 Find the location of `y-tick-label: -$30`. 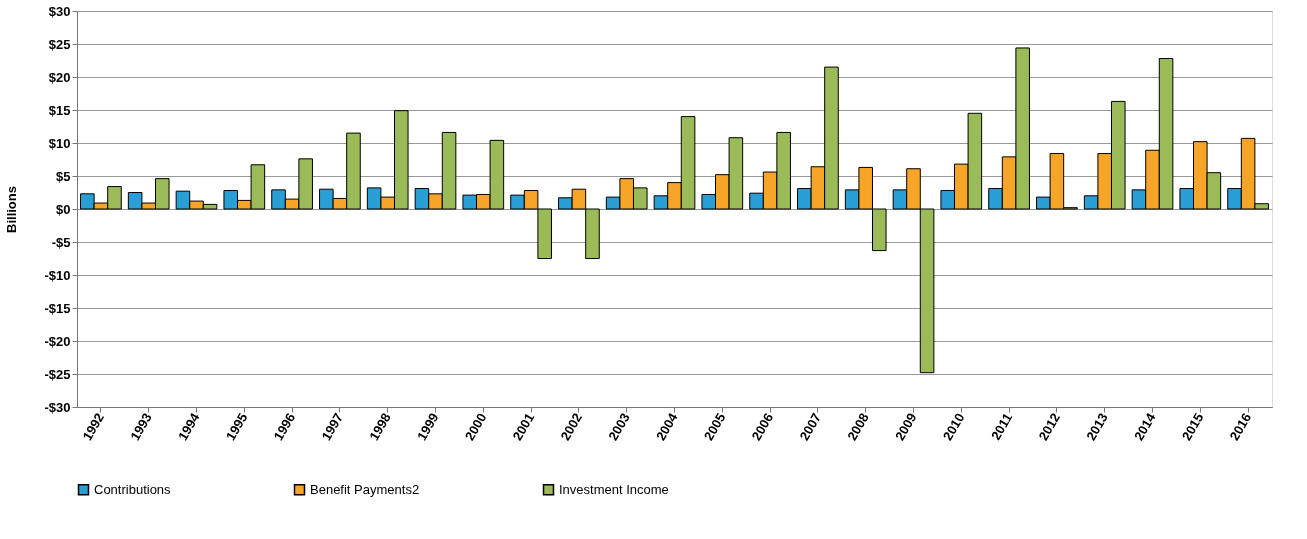

y-tick-label: -$30 is located at coordinates (57, 407).